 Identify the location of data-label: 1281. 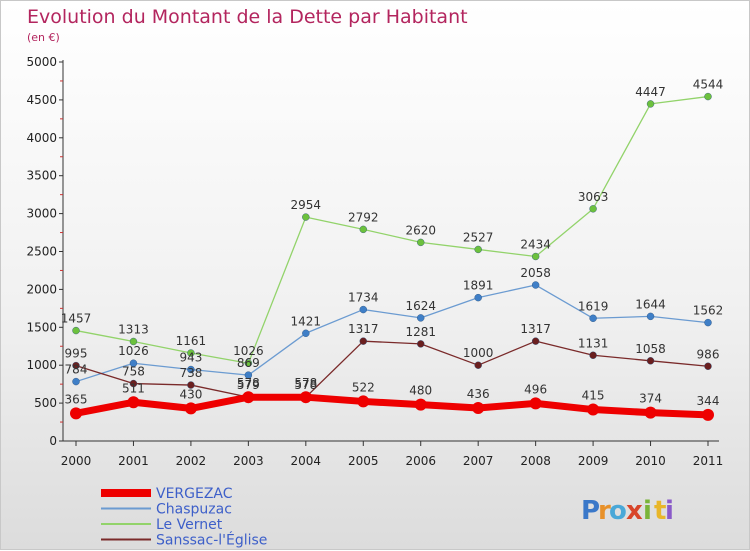
(420, 332).